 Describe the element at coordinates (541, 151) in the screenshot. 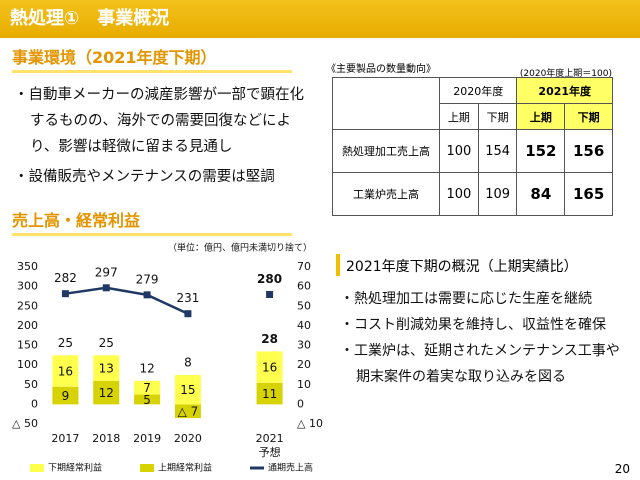

I see `cell: 152` at that location.